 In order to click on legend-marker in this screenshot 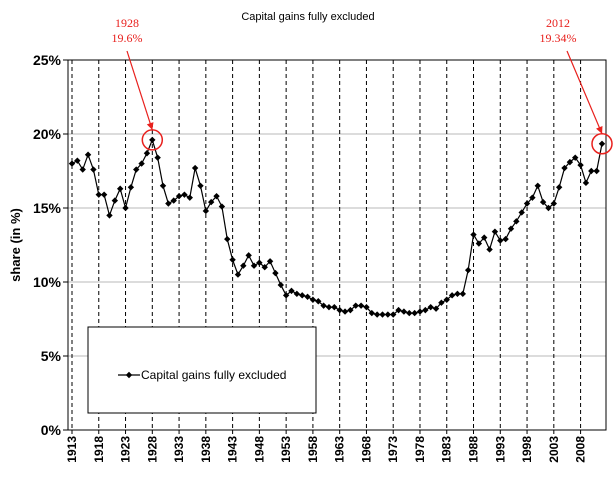, I will do `click(129, 375)`.